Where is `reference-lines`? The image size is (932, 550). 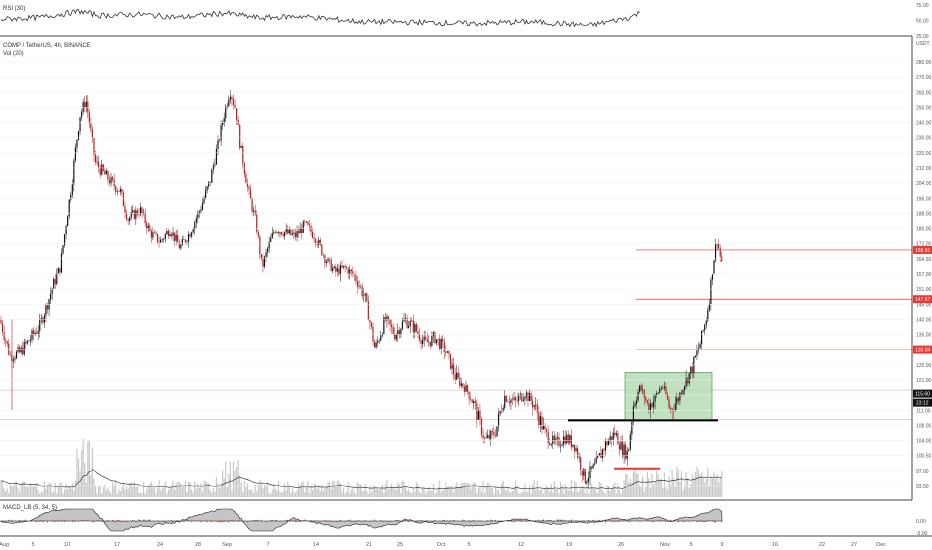
reference-lines is located at coordinates (456, 404).